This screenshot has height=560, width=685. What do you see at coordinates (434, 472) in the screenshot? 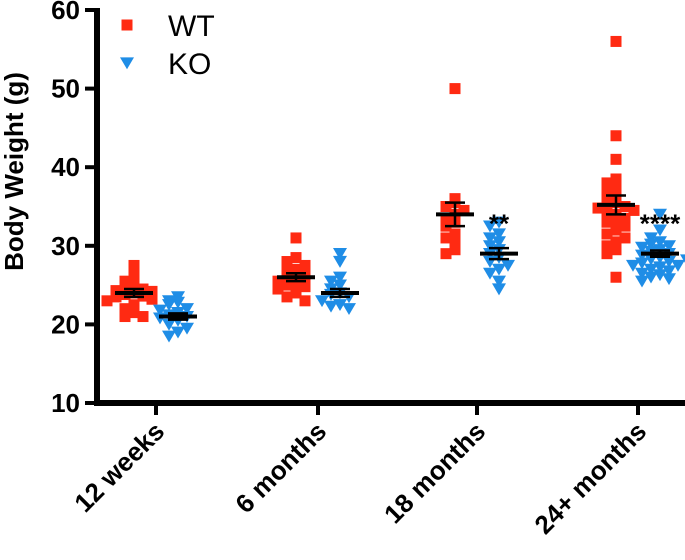
I see `x-tick-label: 18 months` at bounding box center [434, 472].